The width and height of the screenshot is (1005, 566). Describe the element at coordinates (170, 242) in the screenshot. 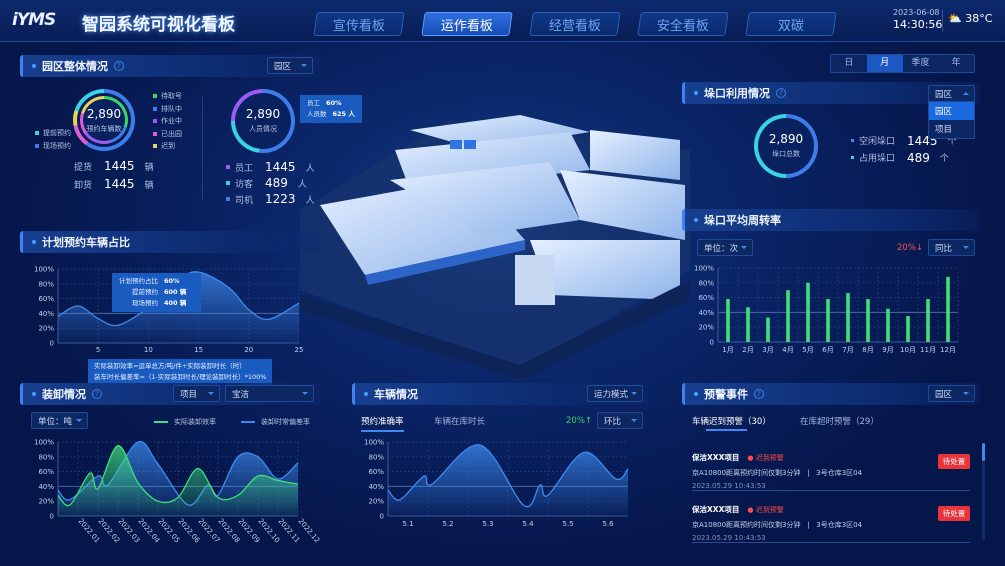

I see `panel-header-plan-ratio: 计划预约车辆占比` at that location.